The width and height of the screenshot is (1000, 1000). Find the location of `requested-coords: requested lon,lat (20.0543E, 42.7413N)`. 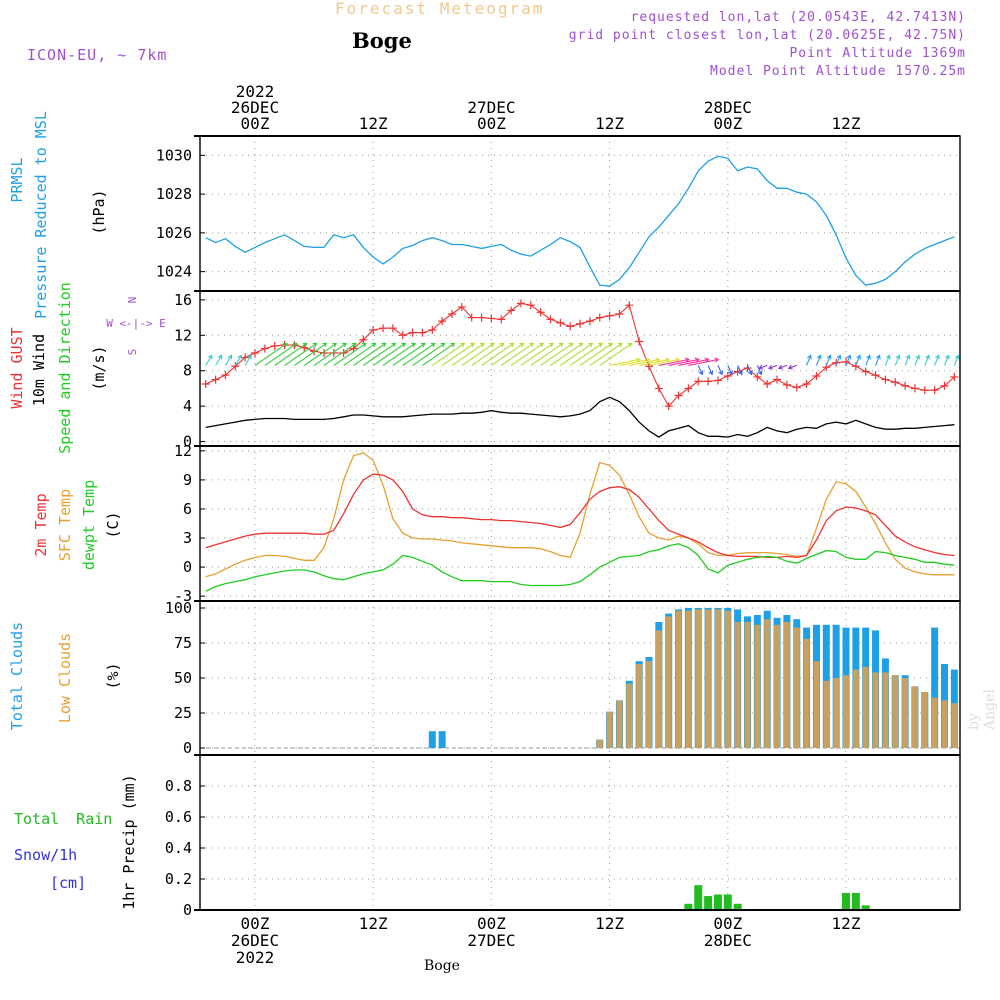

requested-coords: requested lon,lat (20.0543E, 42.7413N) is located at coordinates (798, 17).